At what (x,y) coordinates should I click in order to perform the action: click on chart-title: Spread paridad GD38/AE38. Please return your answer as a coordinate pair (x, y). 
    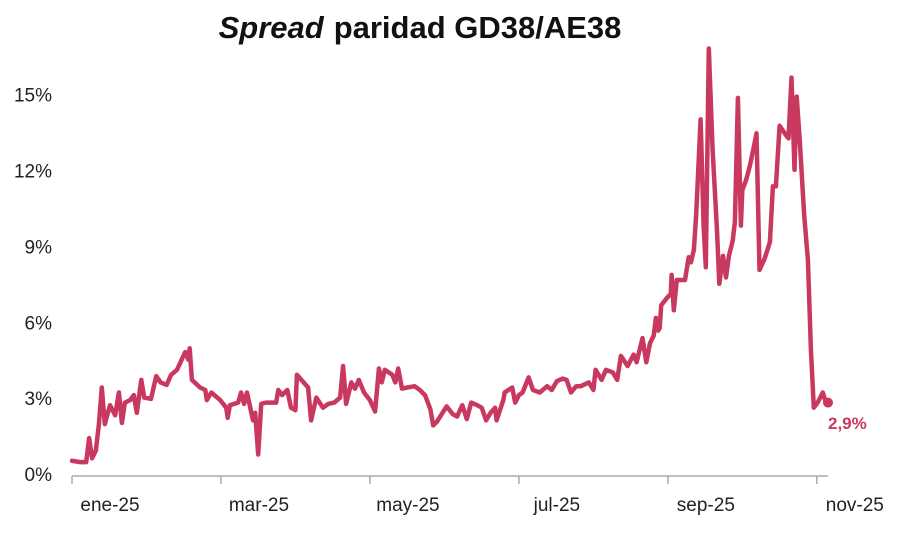
    Looking at the image, I should click on (420, 27).